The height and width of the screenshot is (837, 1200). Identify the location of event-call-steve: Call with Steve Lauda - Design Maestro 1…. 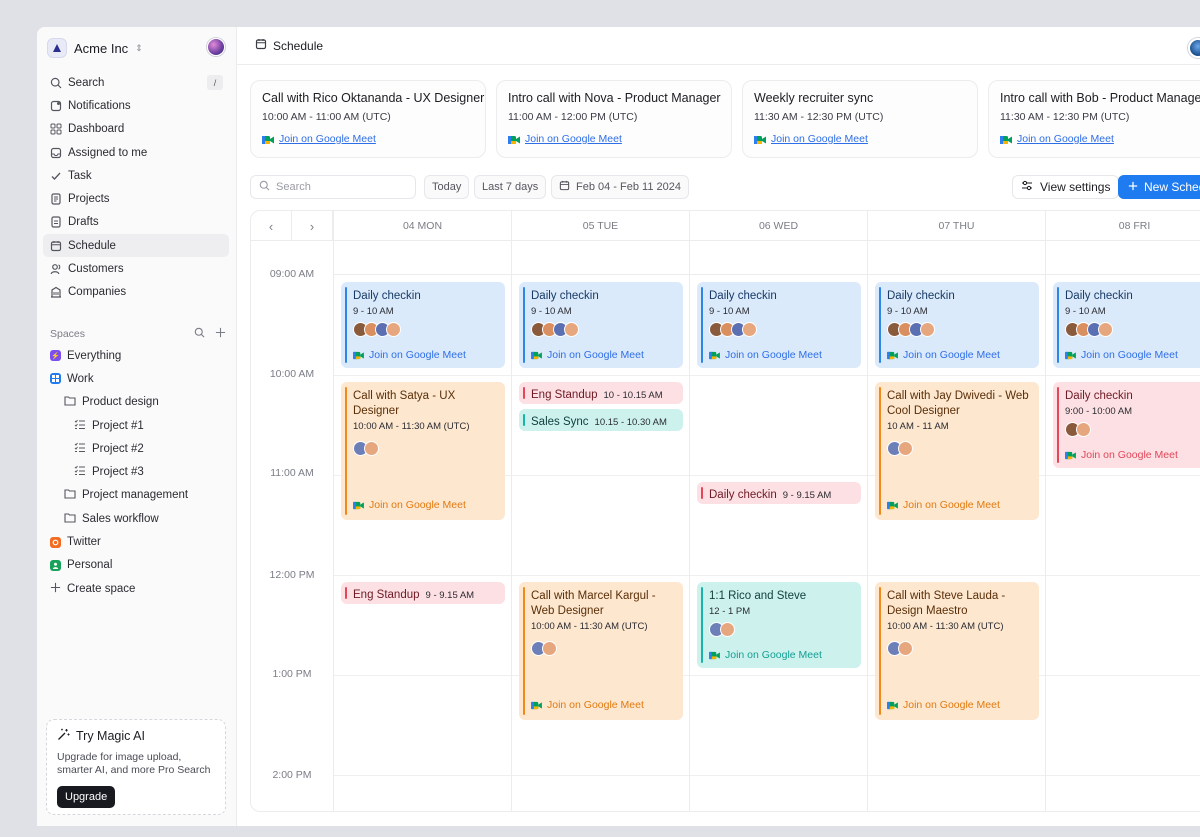
(957, 651).